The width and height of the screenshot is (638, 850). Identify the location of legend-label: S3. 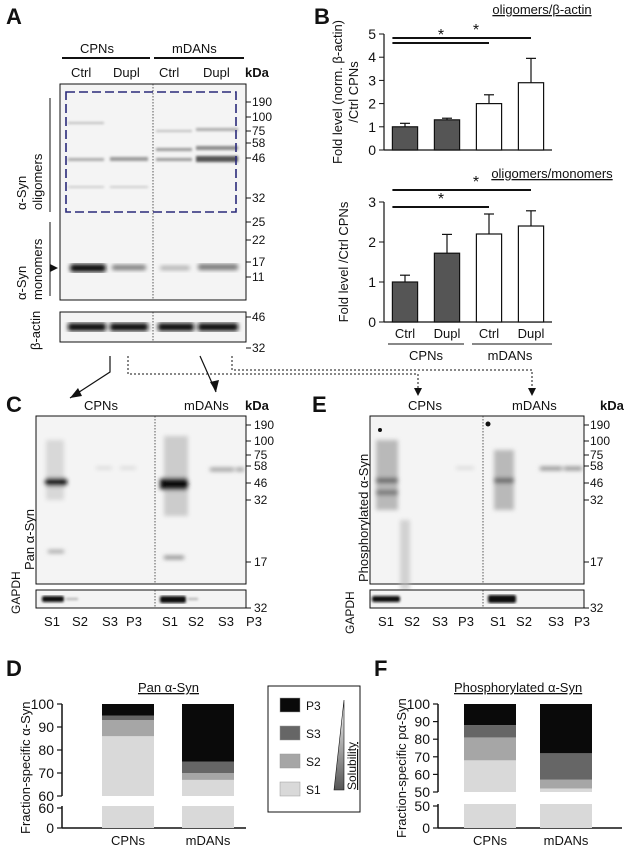
(313, 734).